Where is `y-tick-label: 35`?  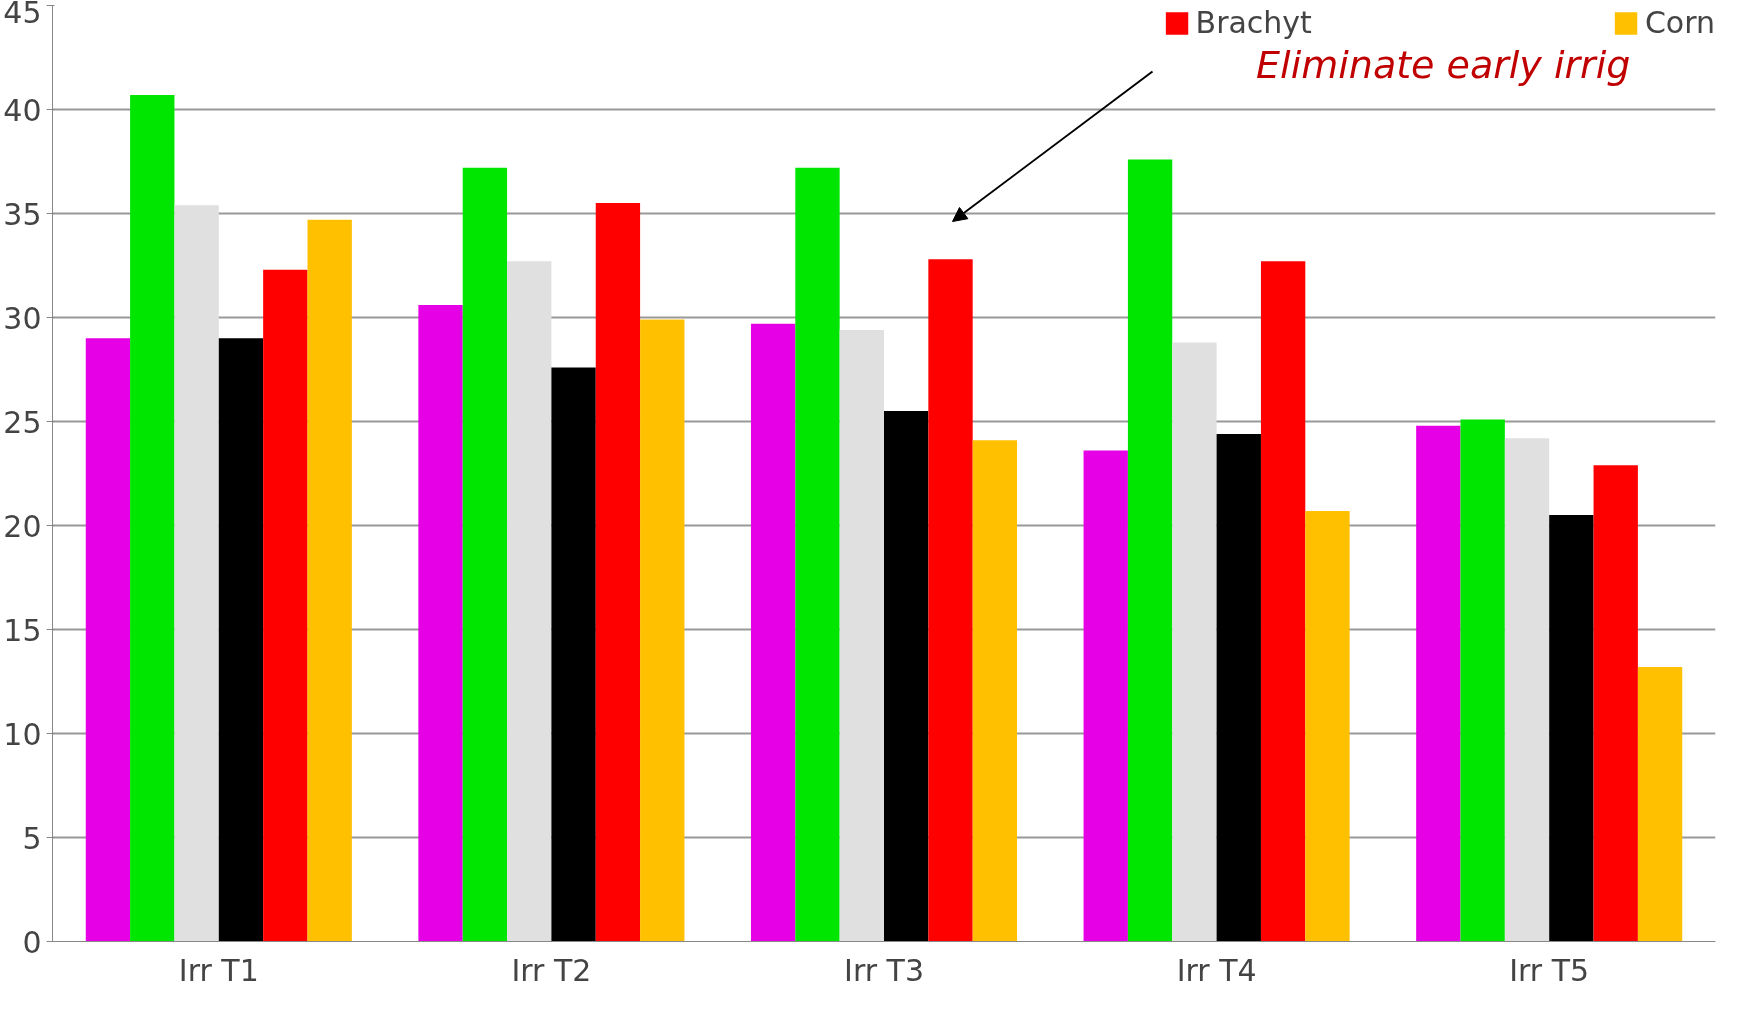 y-tick-label: 35 is located at coordinates (22, 214).